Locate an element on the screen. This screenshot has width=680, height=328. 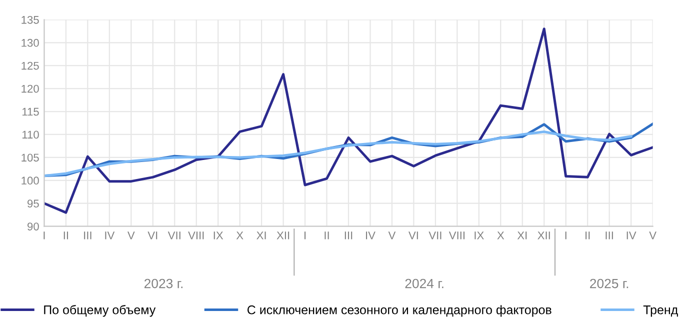
y-tick-label: 130 is located at coordinates (30, 42).